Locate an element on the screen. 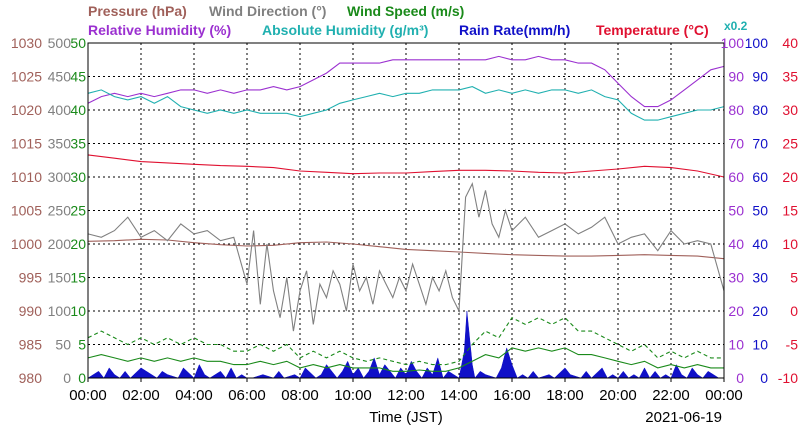  wind-speed-tick-label: 5 is located at coordinates (82, 345).